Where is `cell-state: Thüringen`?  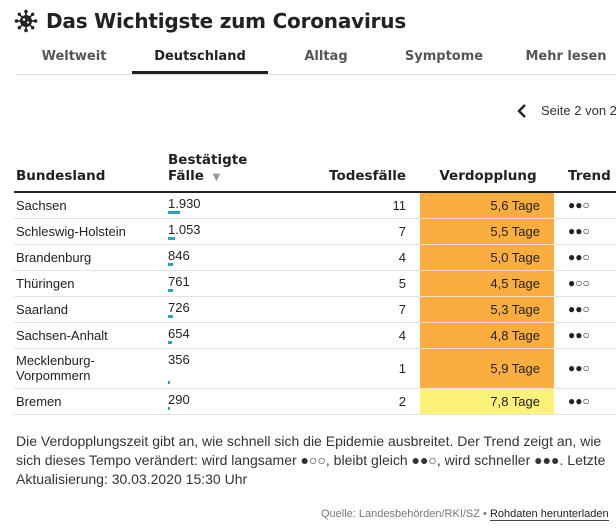 cell-state: Thüringen is located at coordinates (90, 283).